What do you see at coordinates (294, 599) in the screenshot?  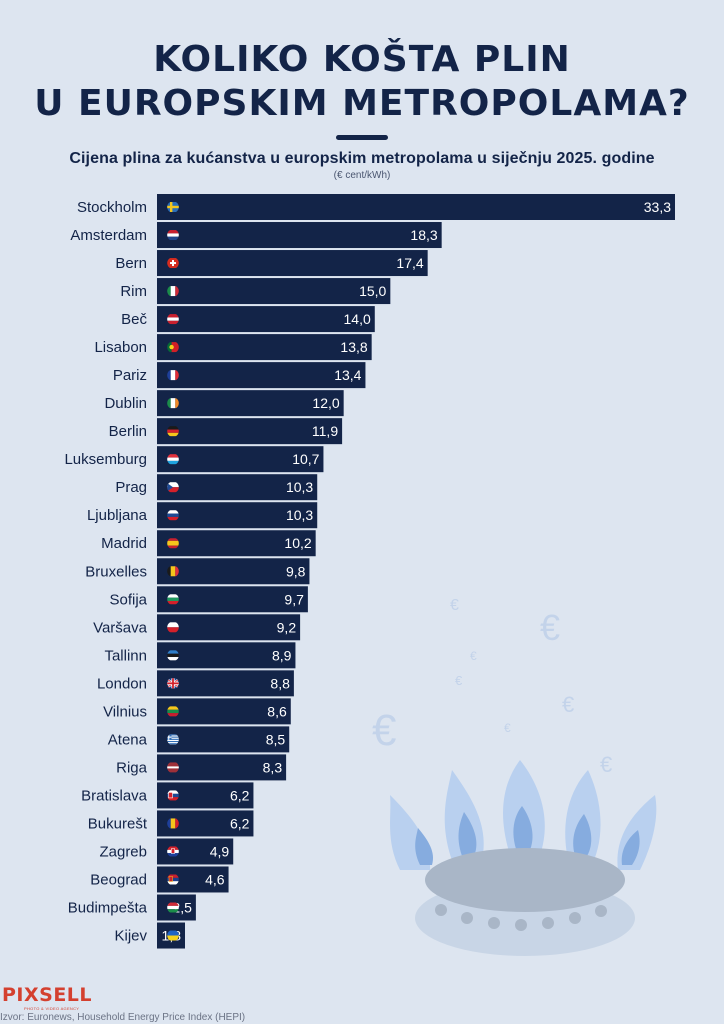 I see `value-label: 9,7` at bounding box center [294, 599].